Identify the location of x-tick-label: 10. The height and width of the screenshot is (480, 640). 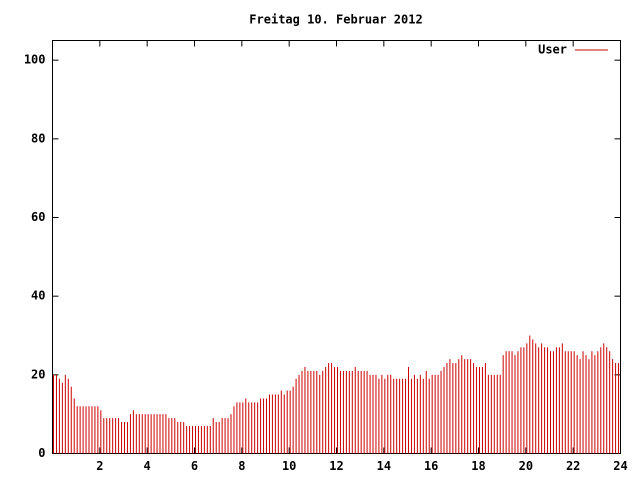
(289, 466).